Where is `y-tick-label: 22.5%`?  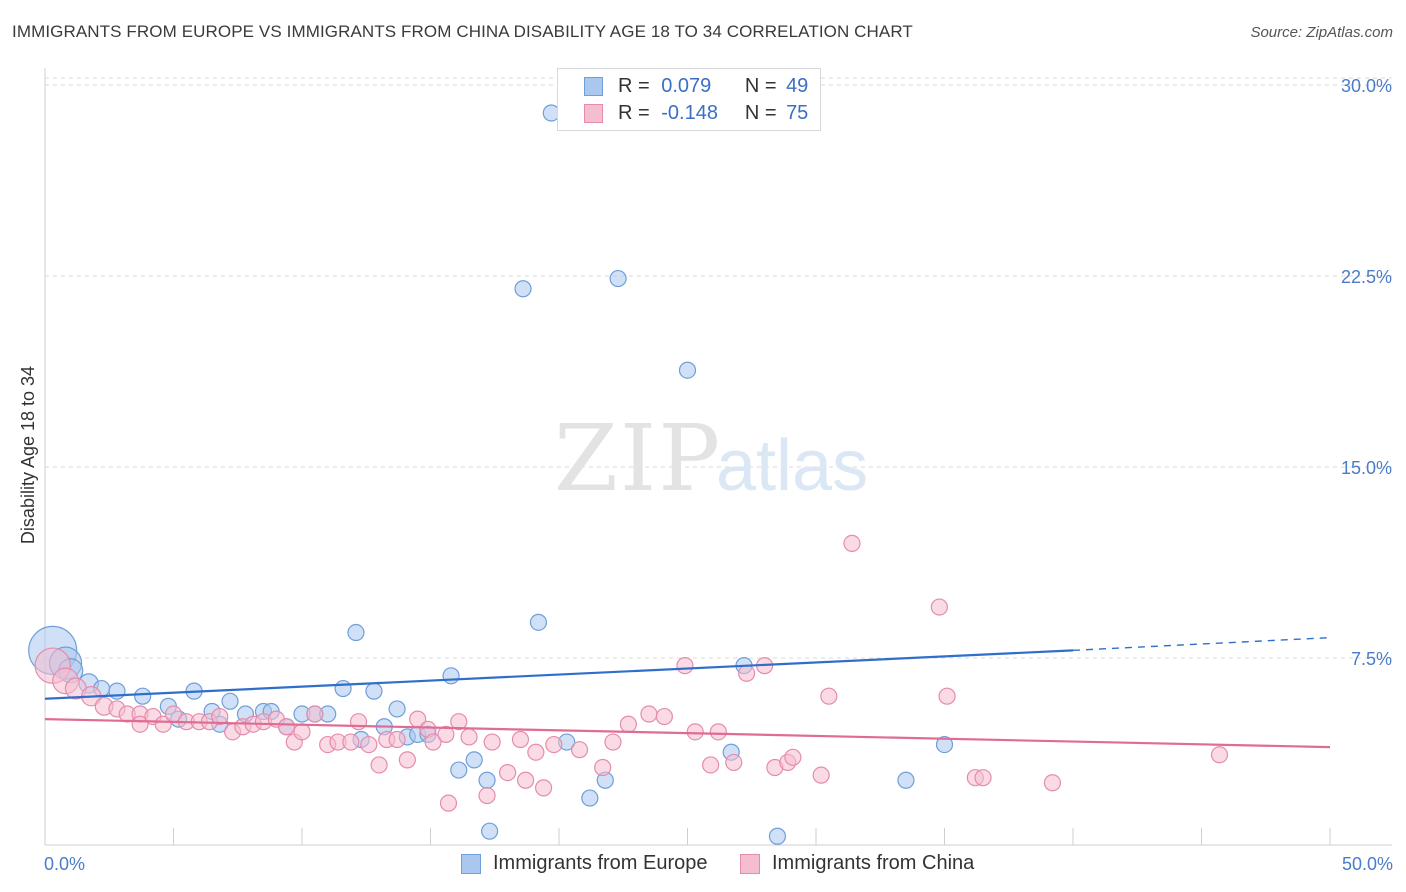 y-tick-label: 22.5% is located at coordinates (1366, 277).